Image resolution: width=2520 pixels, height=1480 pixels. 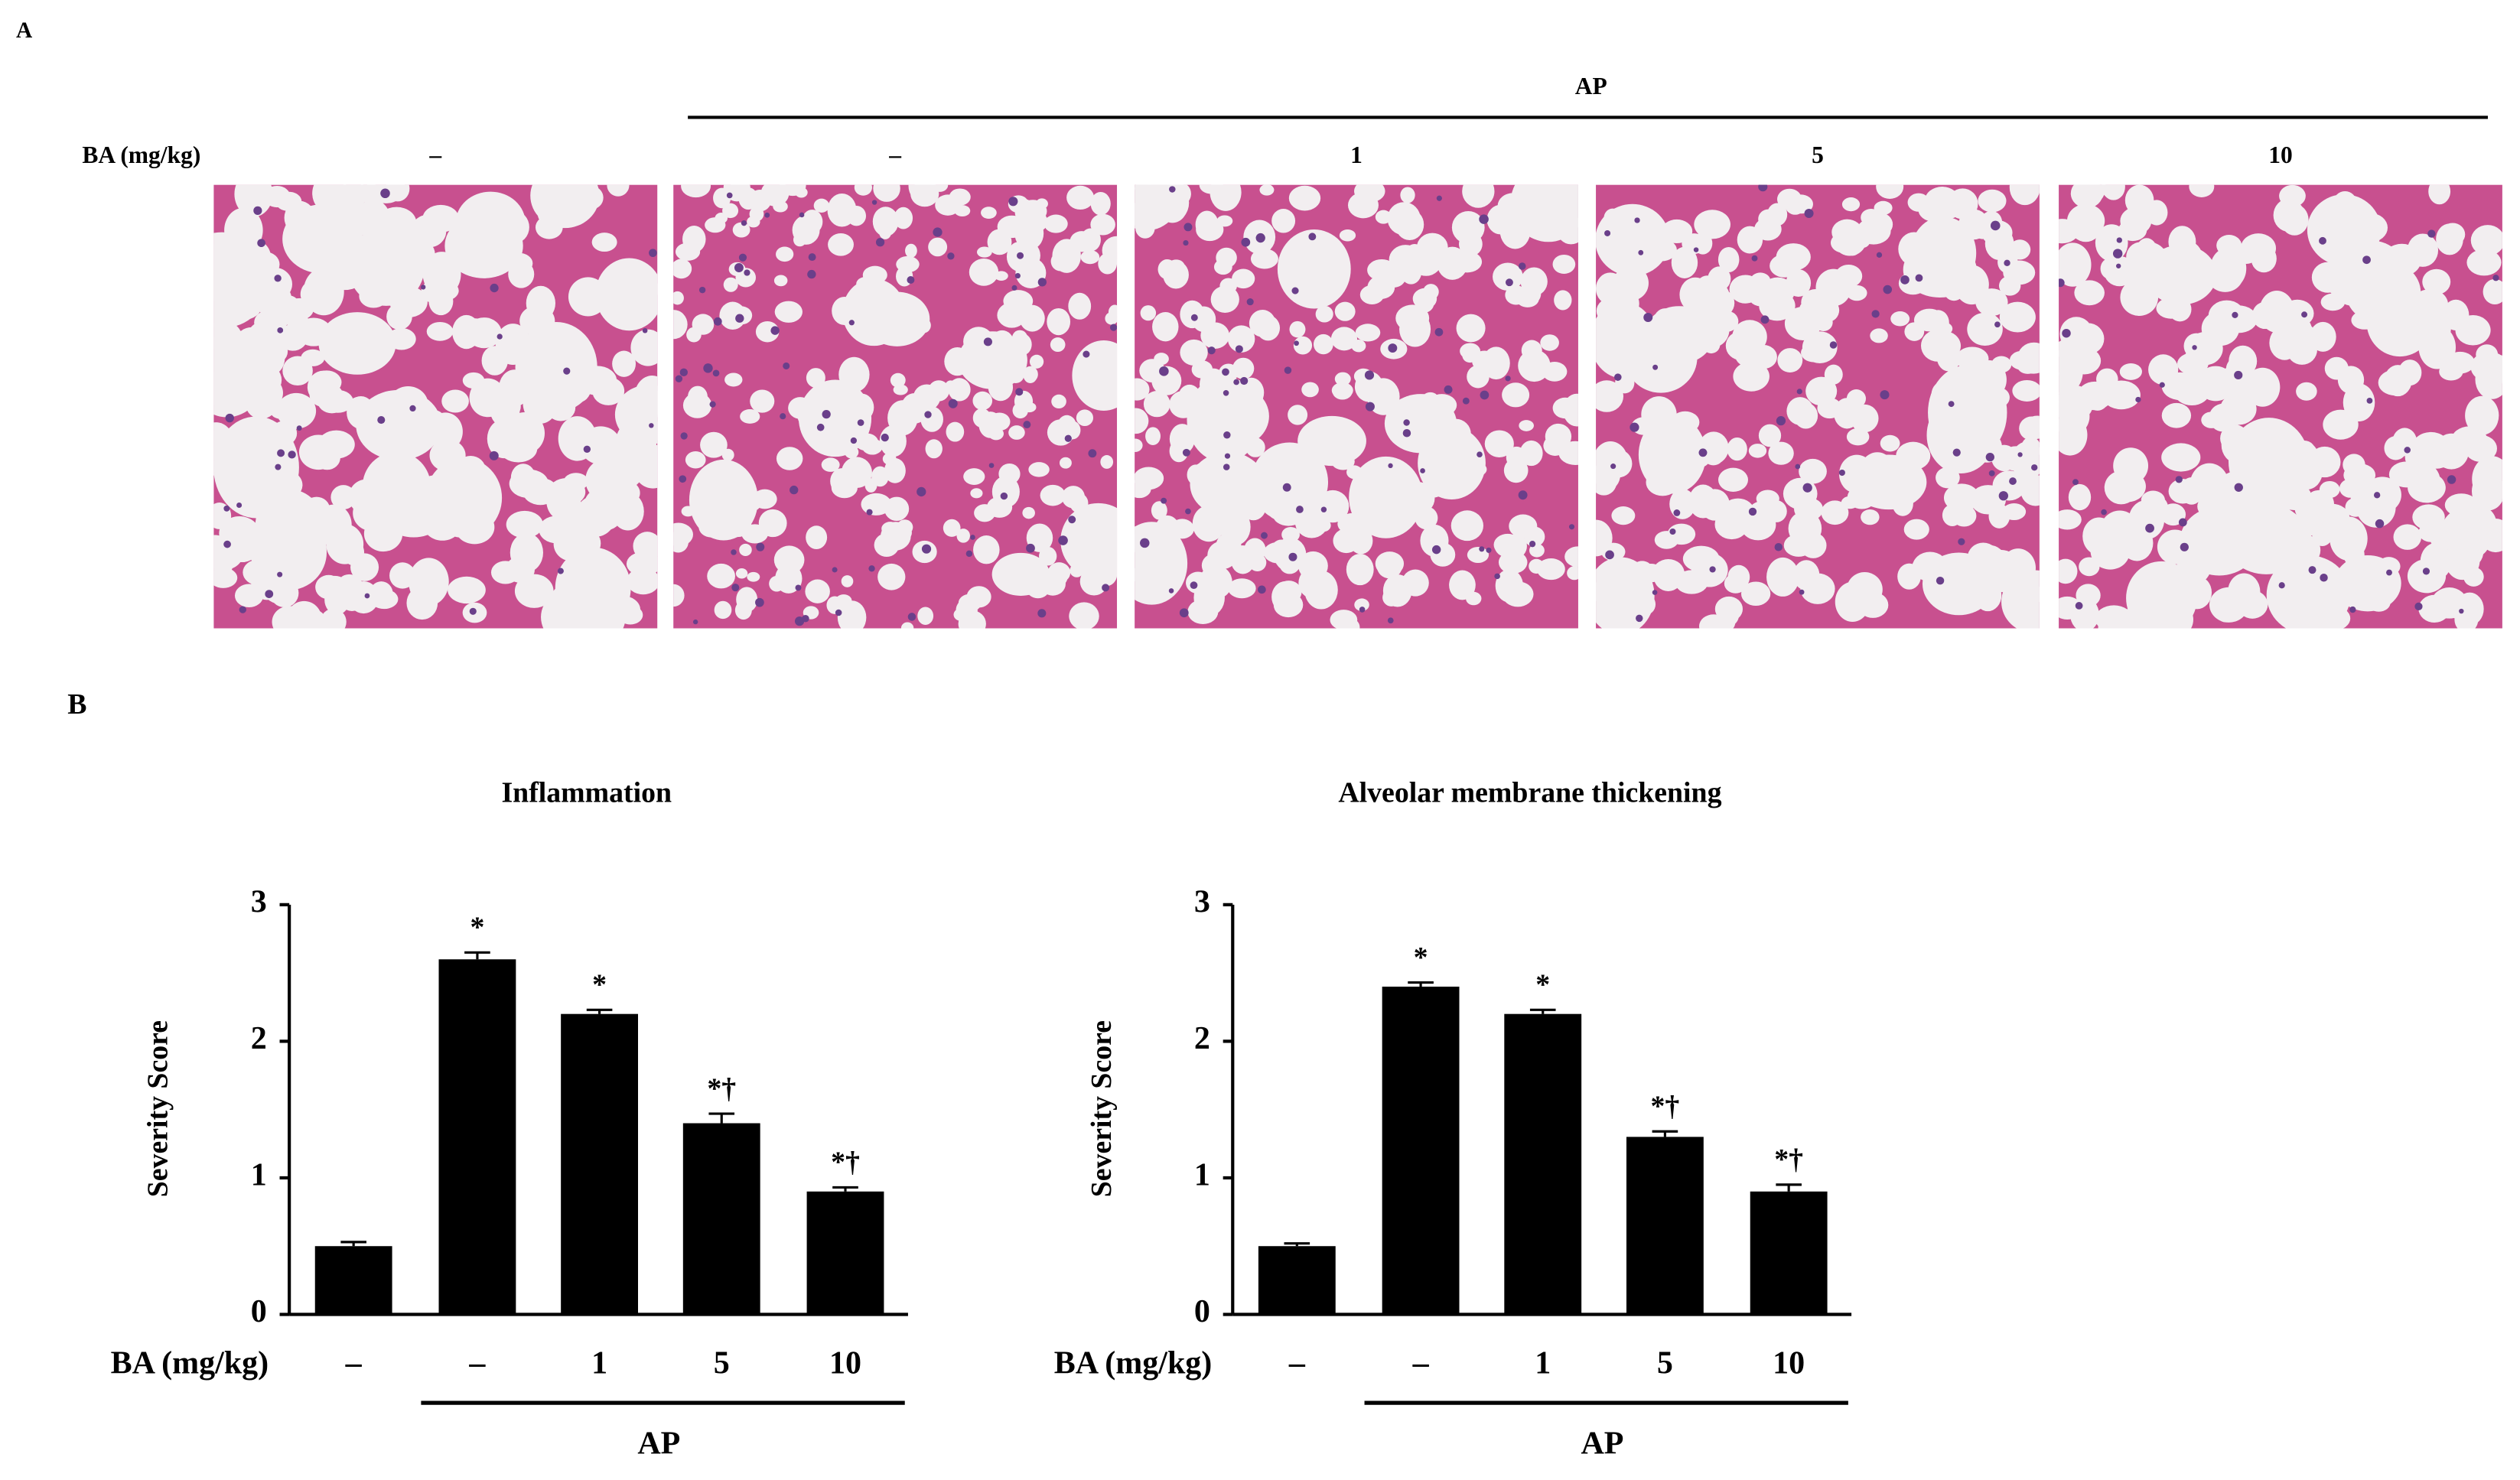 What do you see at coordinates (1542, 985) in the screenshot?
I see `significance: *` at bounding box center [1542, 985].